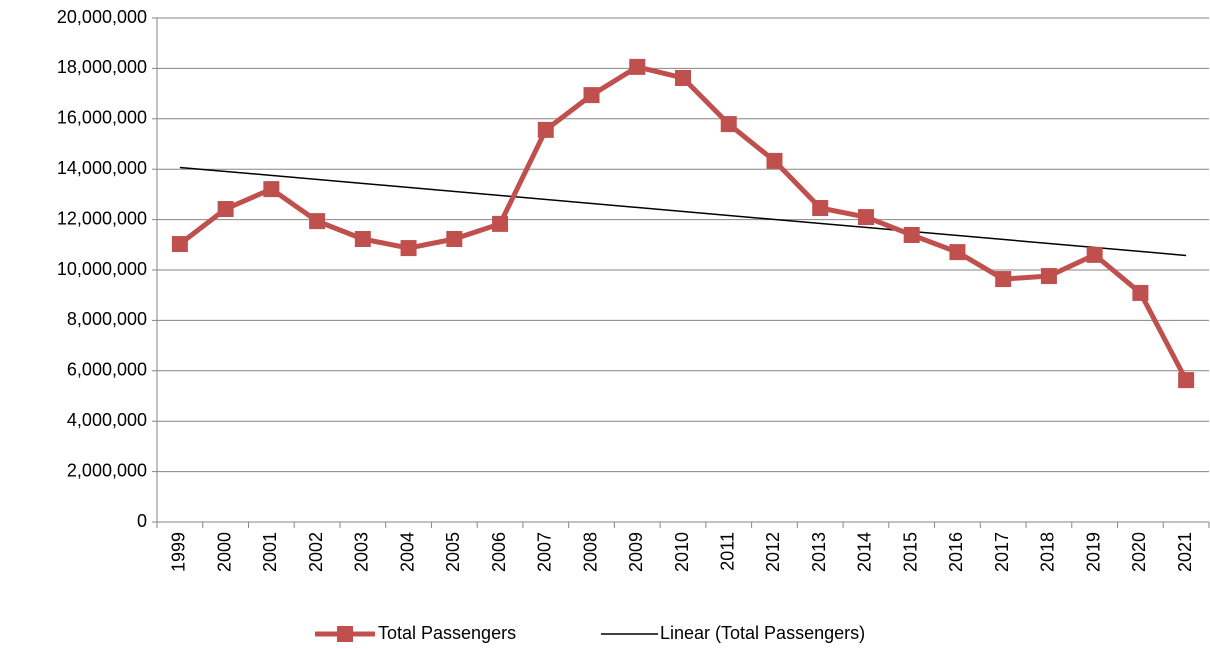 The image size is (1210, 649). Describe the element at coordinates (819, 552) in the screenshot. I see `x-tick-label: 2013` at that location.